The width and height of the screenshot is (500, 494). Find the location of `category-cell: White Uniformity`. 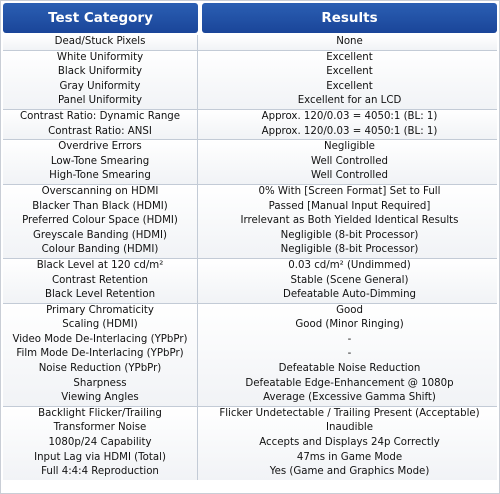

category-cell: White Uniformity is located at coordinates (100, 57).